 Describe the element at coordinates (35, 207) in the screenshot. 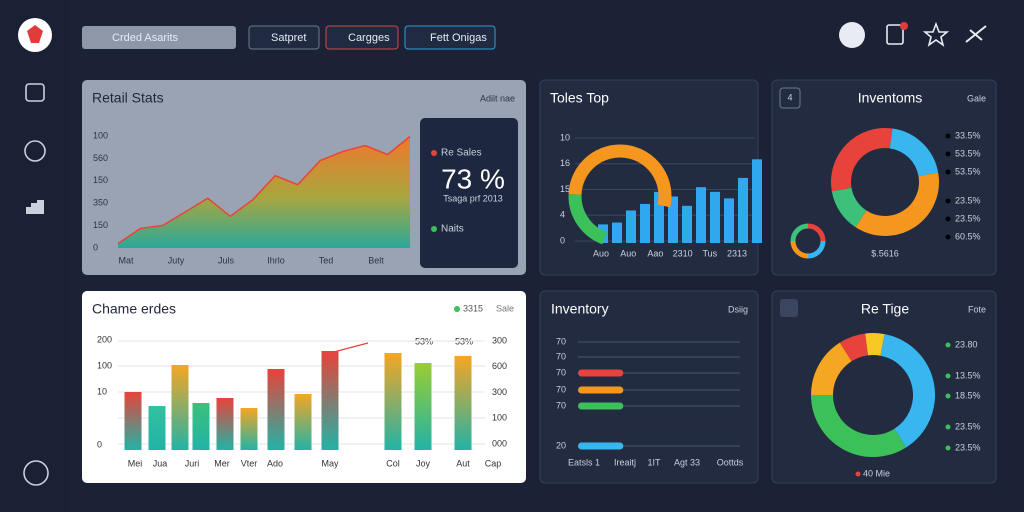

I see `nav-chart` at that location.